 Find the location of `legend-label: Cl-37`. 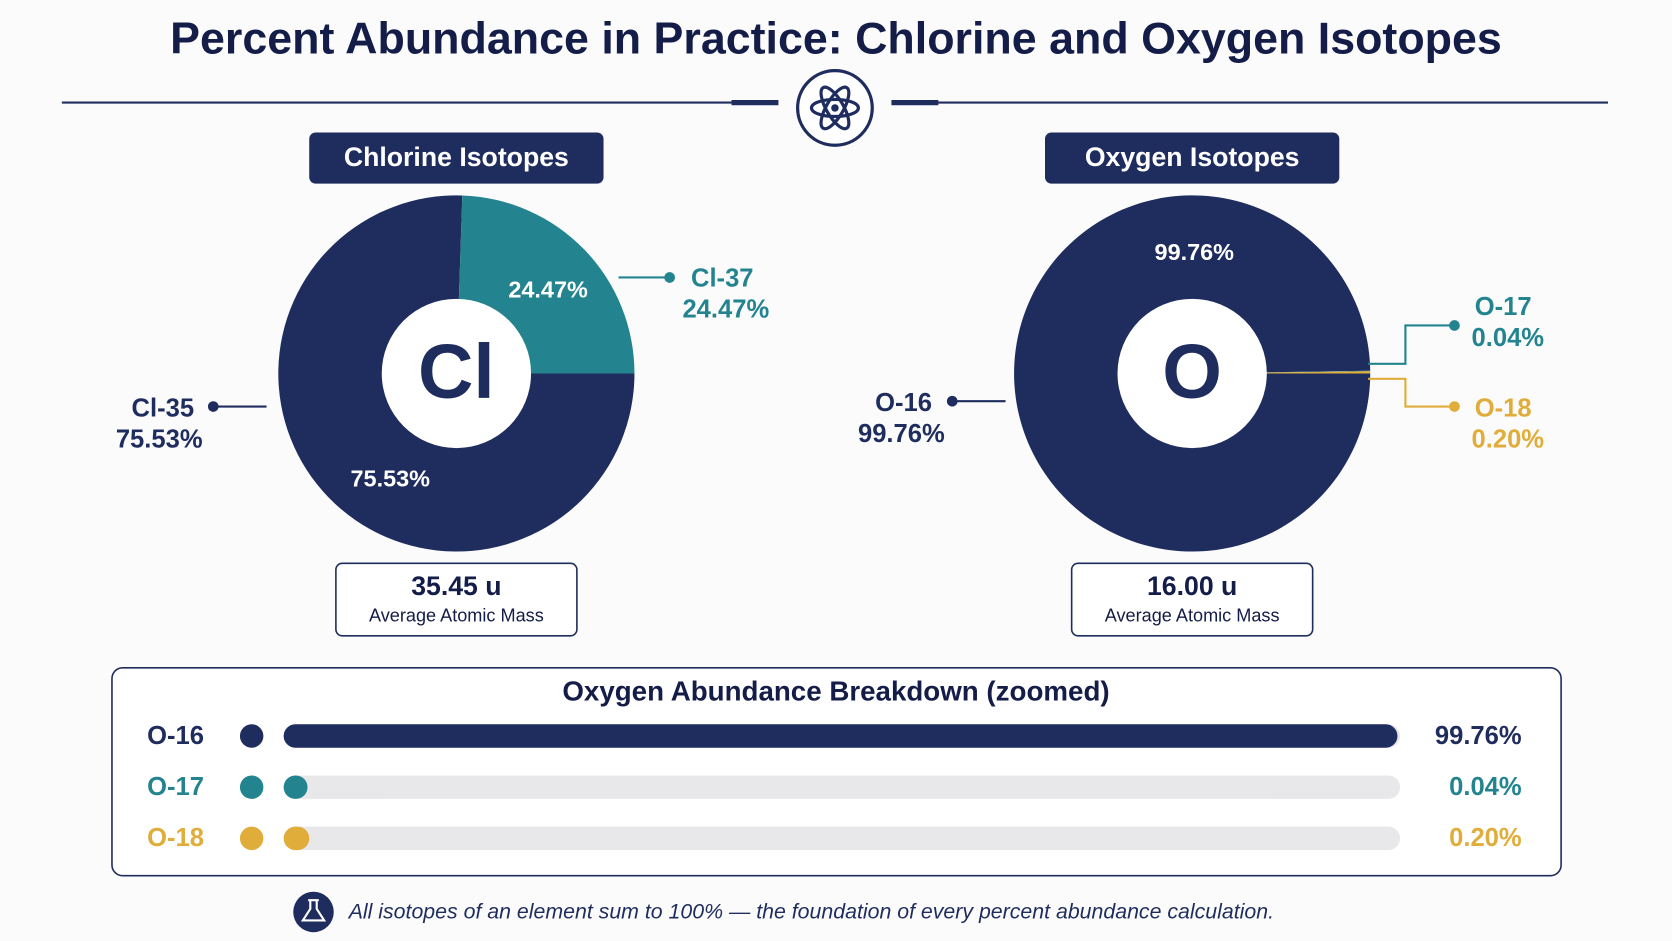

legend-label: Cl-37 is located at coordinates (722, 278).